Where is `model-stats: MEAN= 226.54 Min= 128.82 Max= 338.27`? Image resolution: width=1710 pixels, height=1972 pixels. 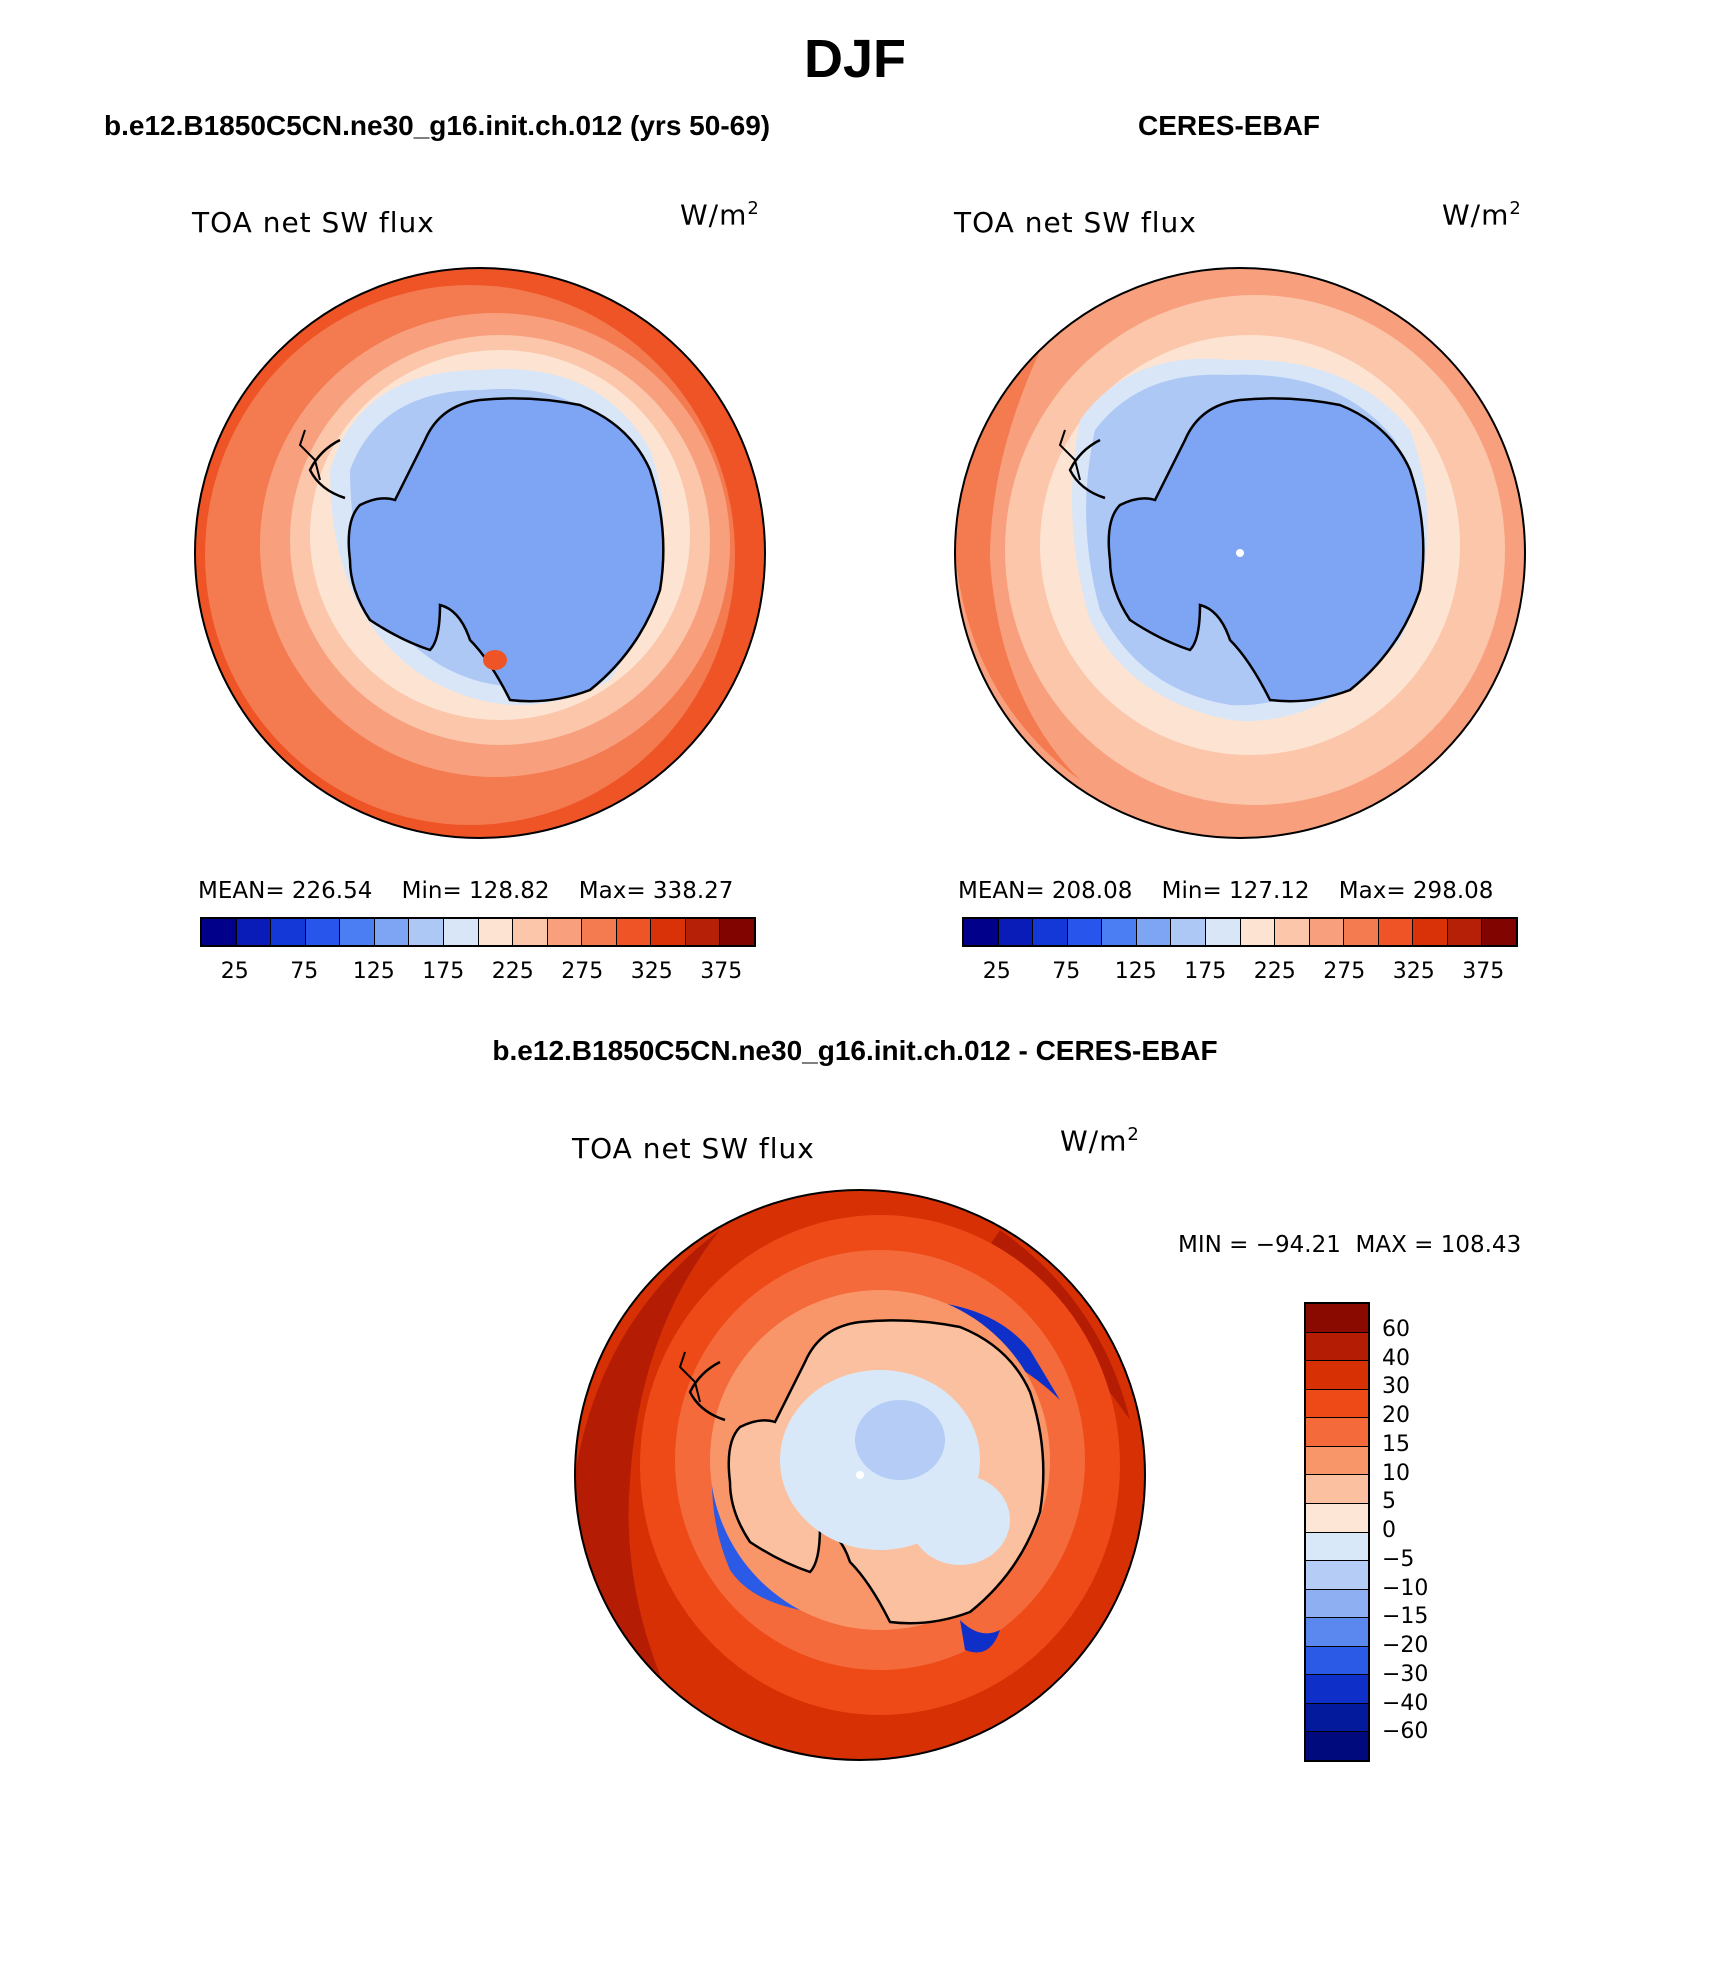
model-stats: MEAN= 226.54 Min= 128.82 Max= 338.27 is located at coordinates (466, 891).